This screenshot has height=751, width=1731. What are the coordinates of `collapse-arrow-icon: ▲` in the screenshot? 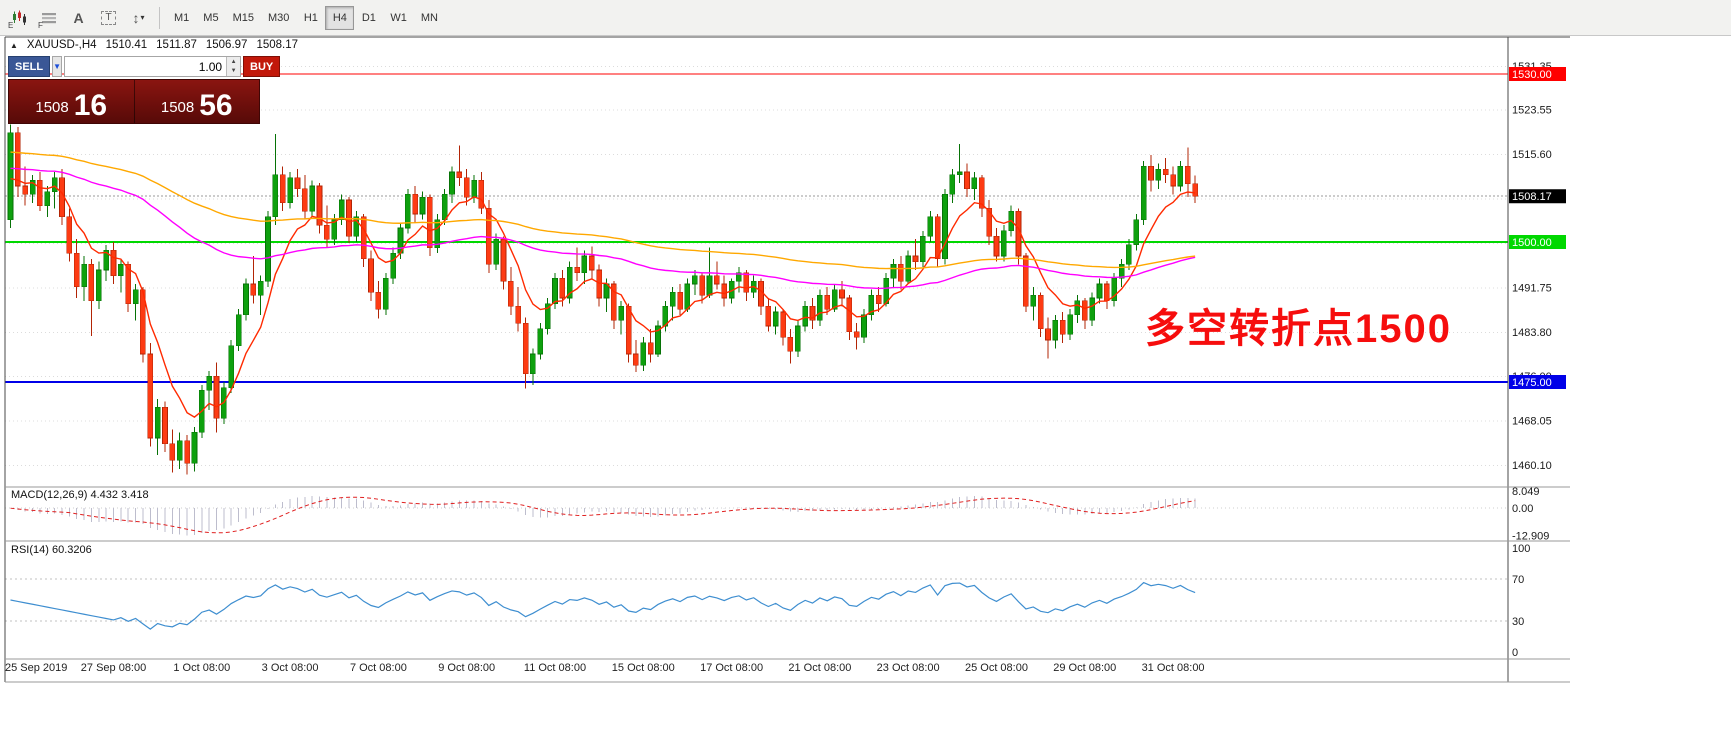 It's located at (14, 45).